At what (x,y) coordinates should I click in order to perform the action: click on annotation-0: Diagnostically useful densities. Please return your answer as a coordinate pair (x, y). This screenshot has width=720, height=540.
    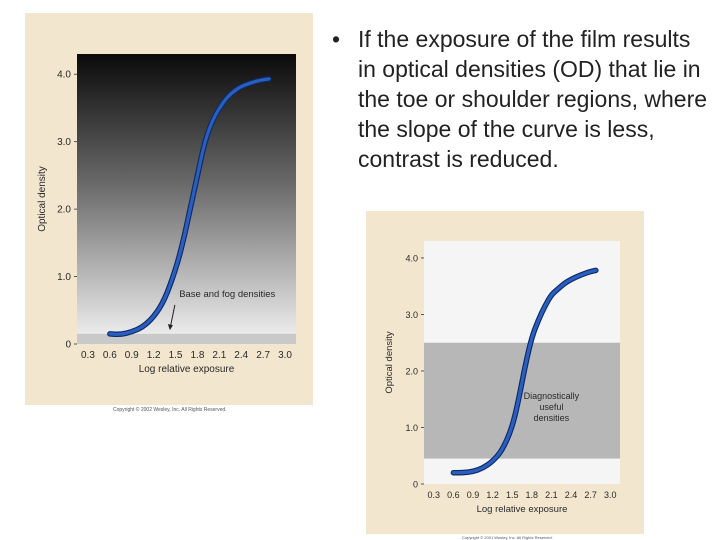
    Looking at the image, I should click on (552, 407).